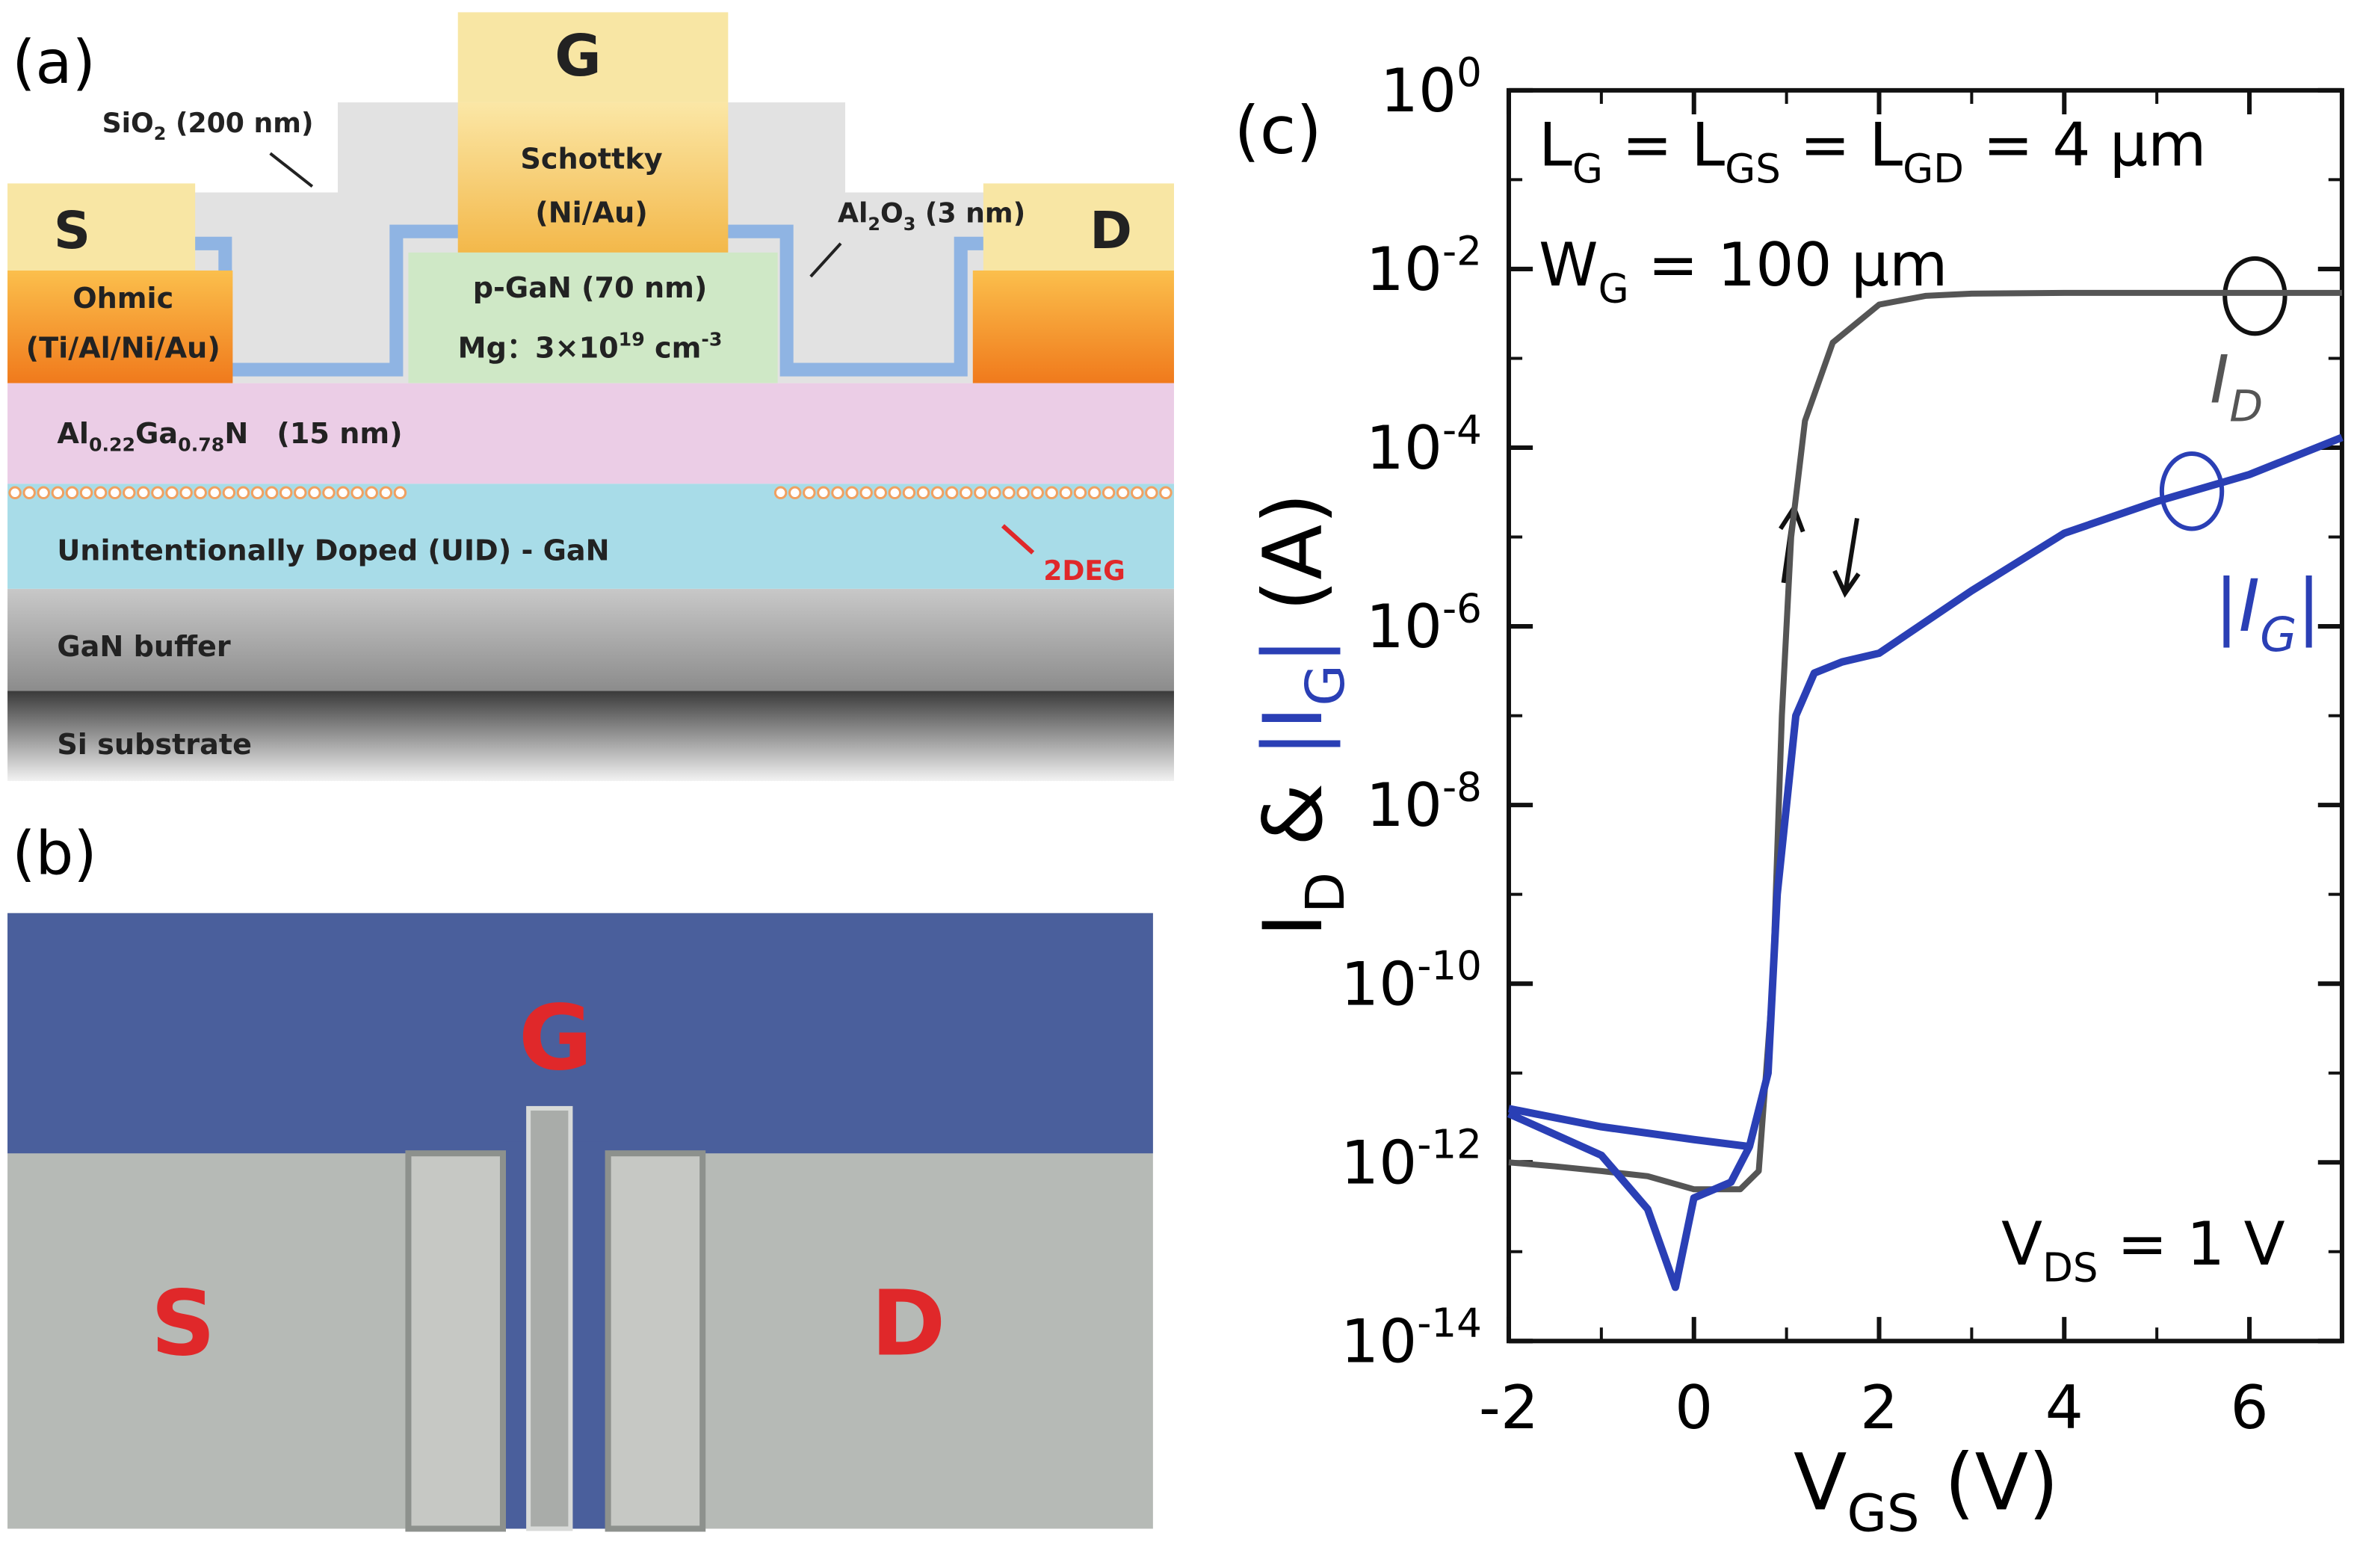 This screenshot has width=2354, height=1568. What do you see at coordinates (201, 445) in the screenshot?
I see `text-run: 0.78` at bounding box center [201, 445].